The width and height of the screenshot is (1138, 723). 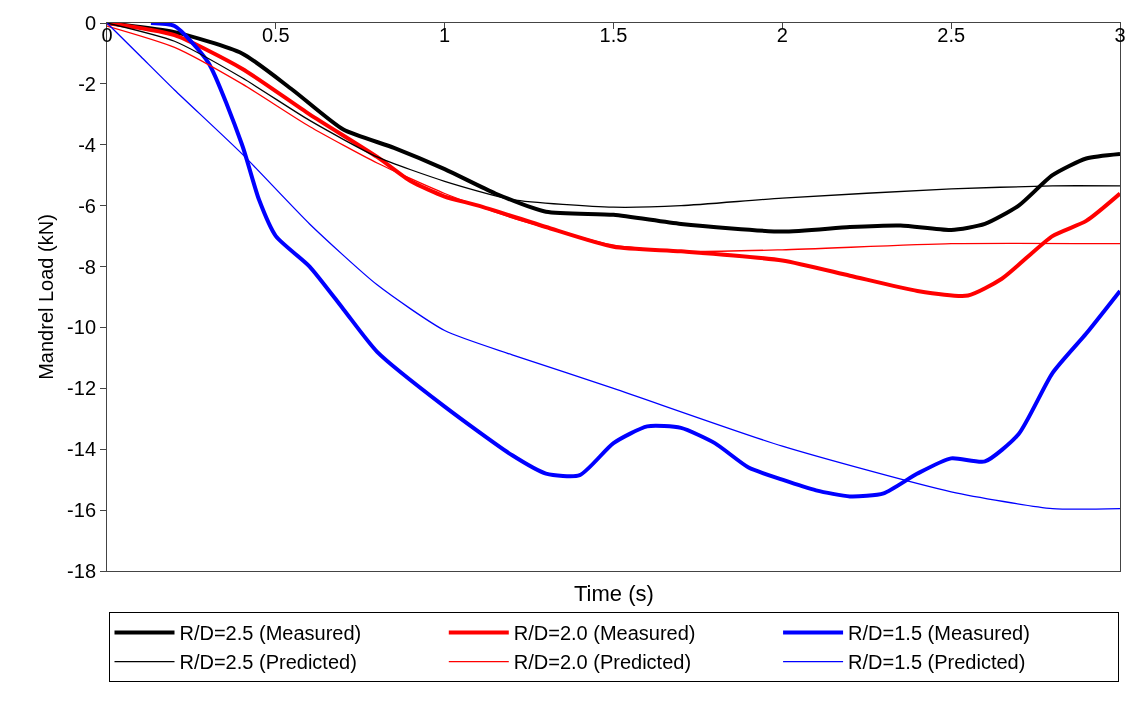 I want to click on legend-label: R/D=2.0 (Measured), so click(x=604, y=633).